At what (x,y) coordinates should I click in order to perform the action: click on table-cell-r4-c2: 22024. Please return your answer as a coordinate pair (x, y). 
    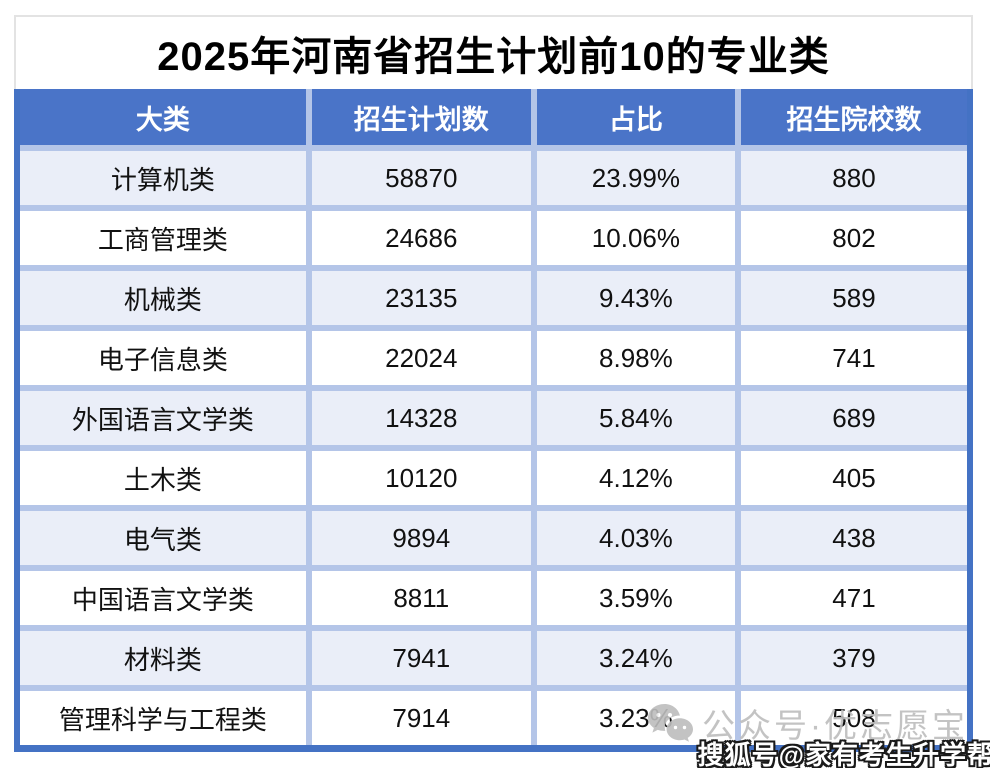
    Looking at the image, I should click on (421, 358).